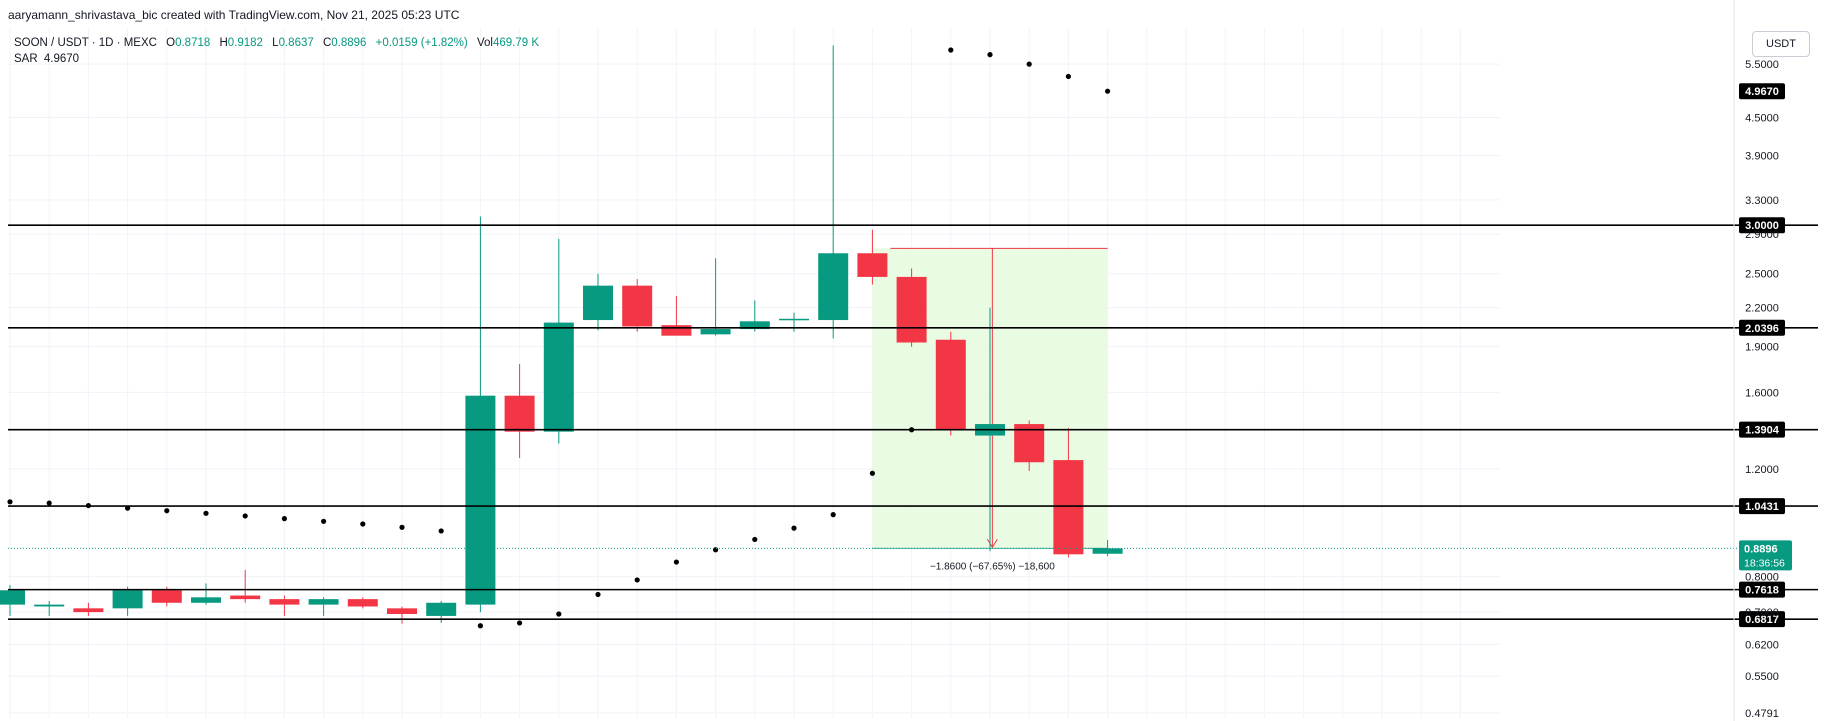  What do you see at coordinates (484, 43) in the screenshot?
I see `volume-label: Vol` at bounding box center [484, 43].